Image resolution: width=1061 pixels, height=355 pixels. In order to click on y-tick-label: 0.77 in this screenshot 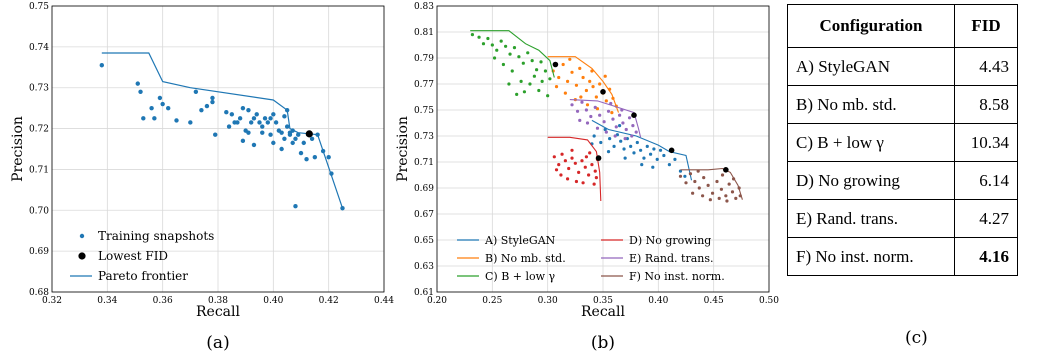, I will do `click(424, 85)`.